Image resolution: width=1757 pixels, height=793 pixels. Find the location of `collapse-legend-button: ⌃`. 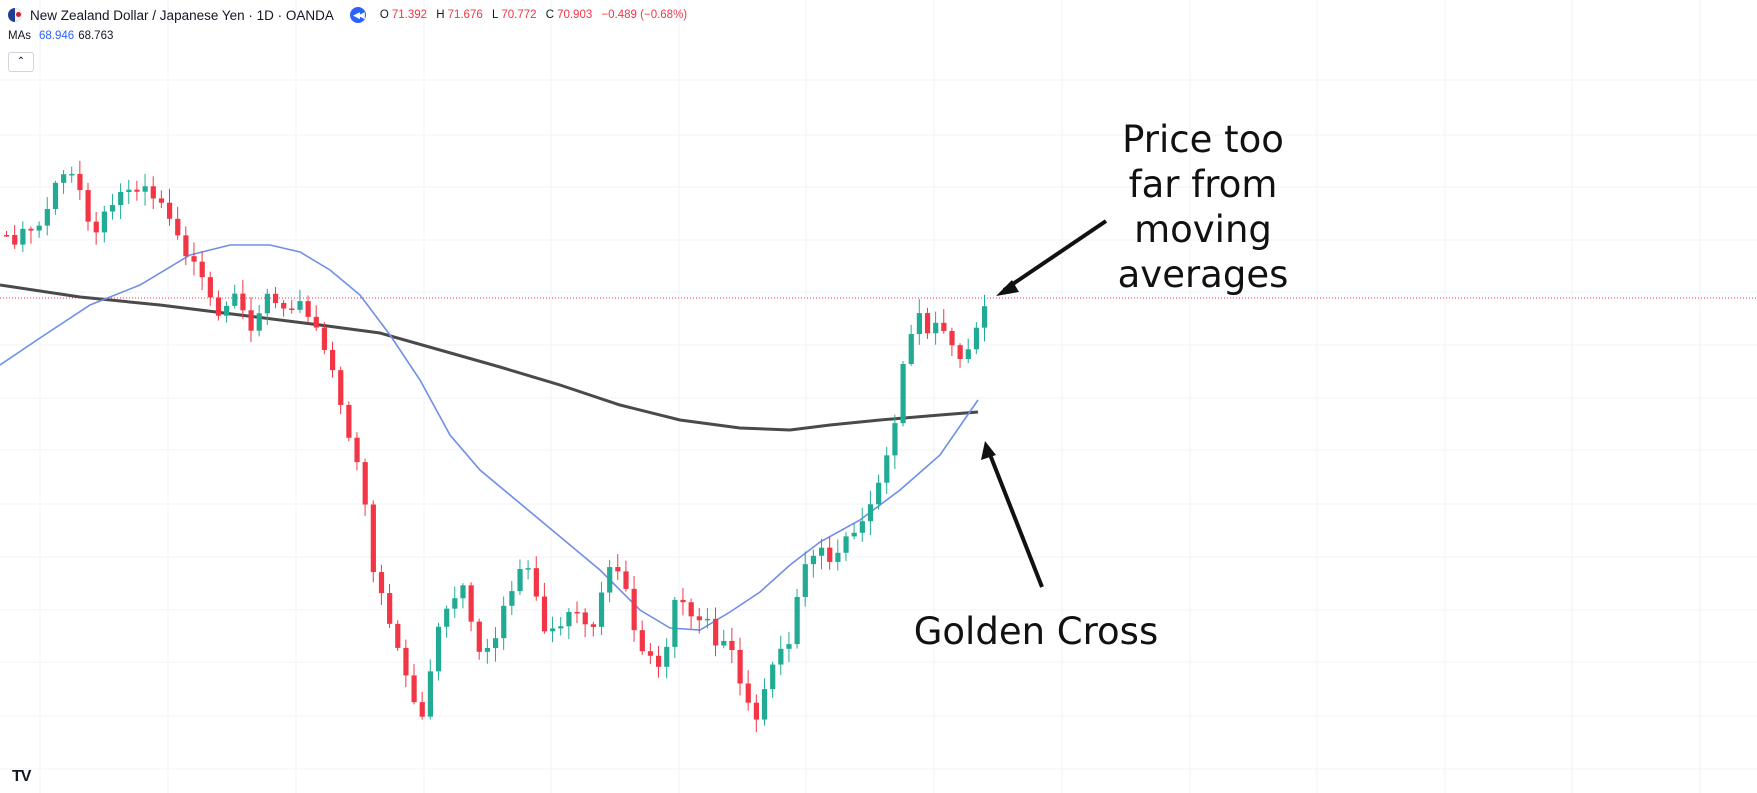

collapse-legend-button: ⌃ is located at coordinates (21, 62).